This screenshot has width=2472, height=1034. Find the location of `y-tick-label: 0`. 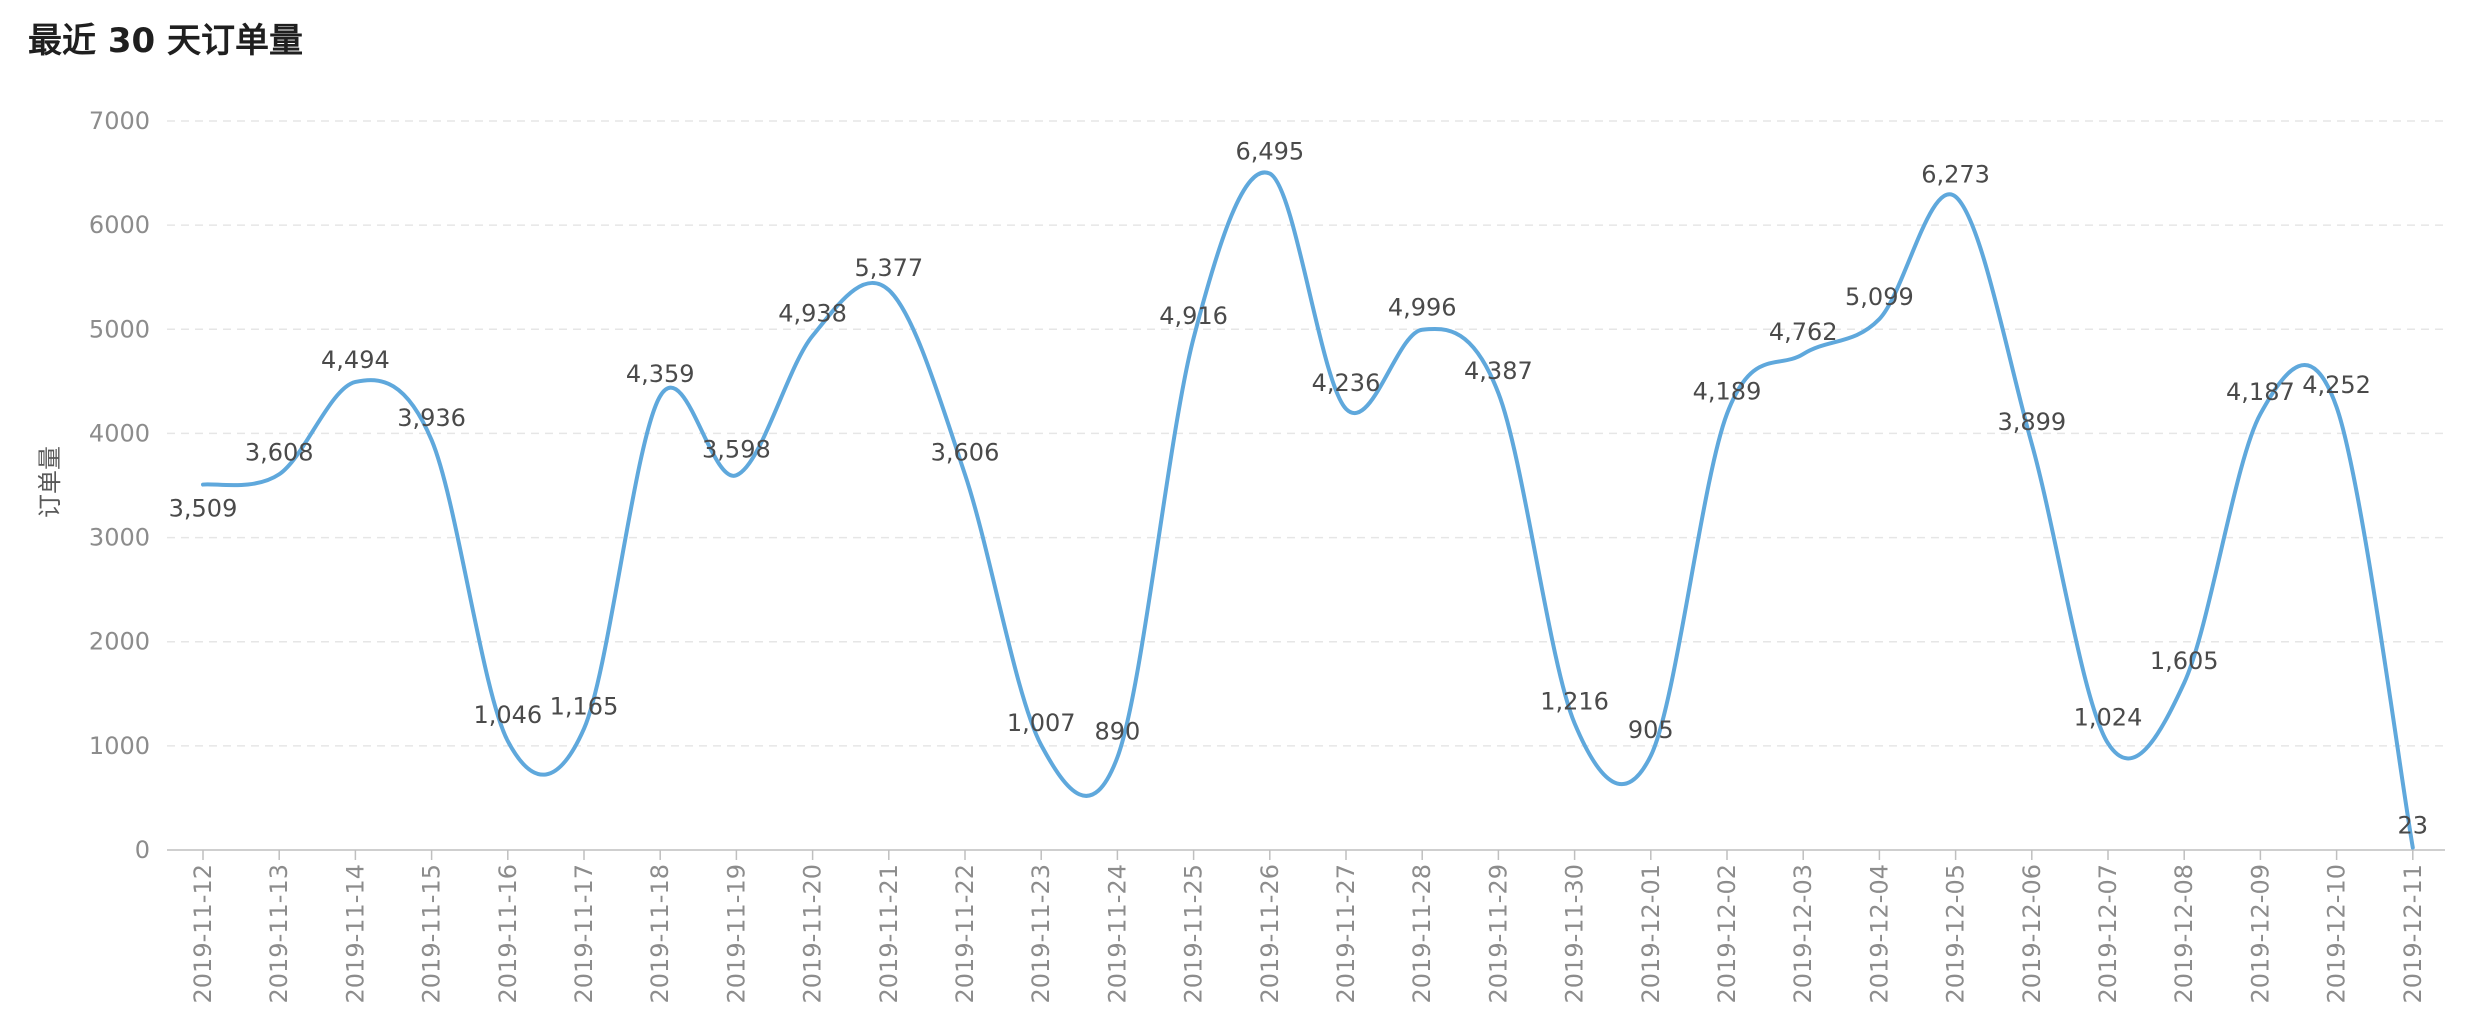

y-tick-label: 0 is located at coordinates (142, 850).